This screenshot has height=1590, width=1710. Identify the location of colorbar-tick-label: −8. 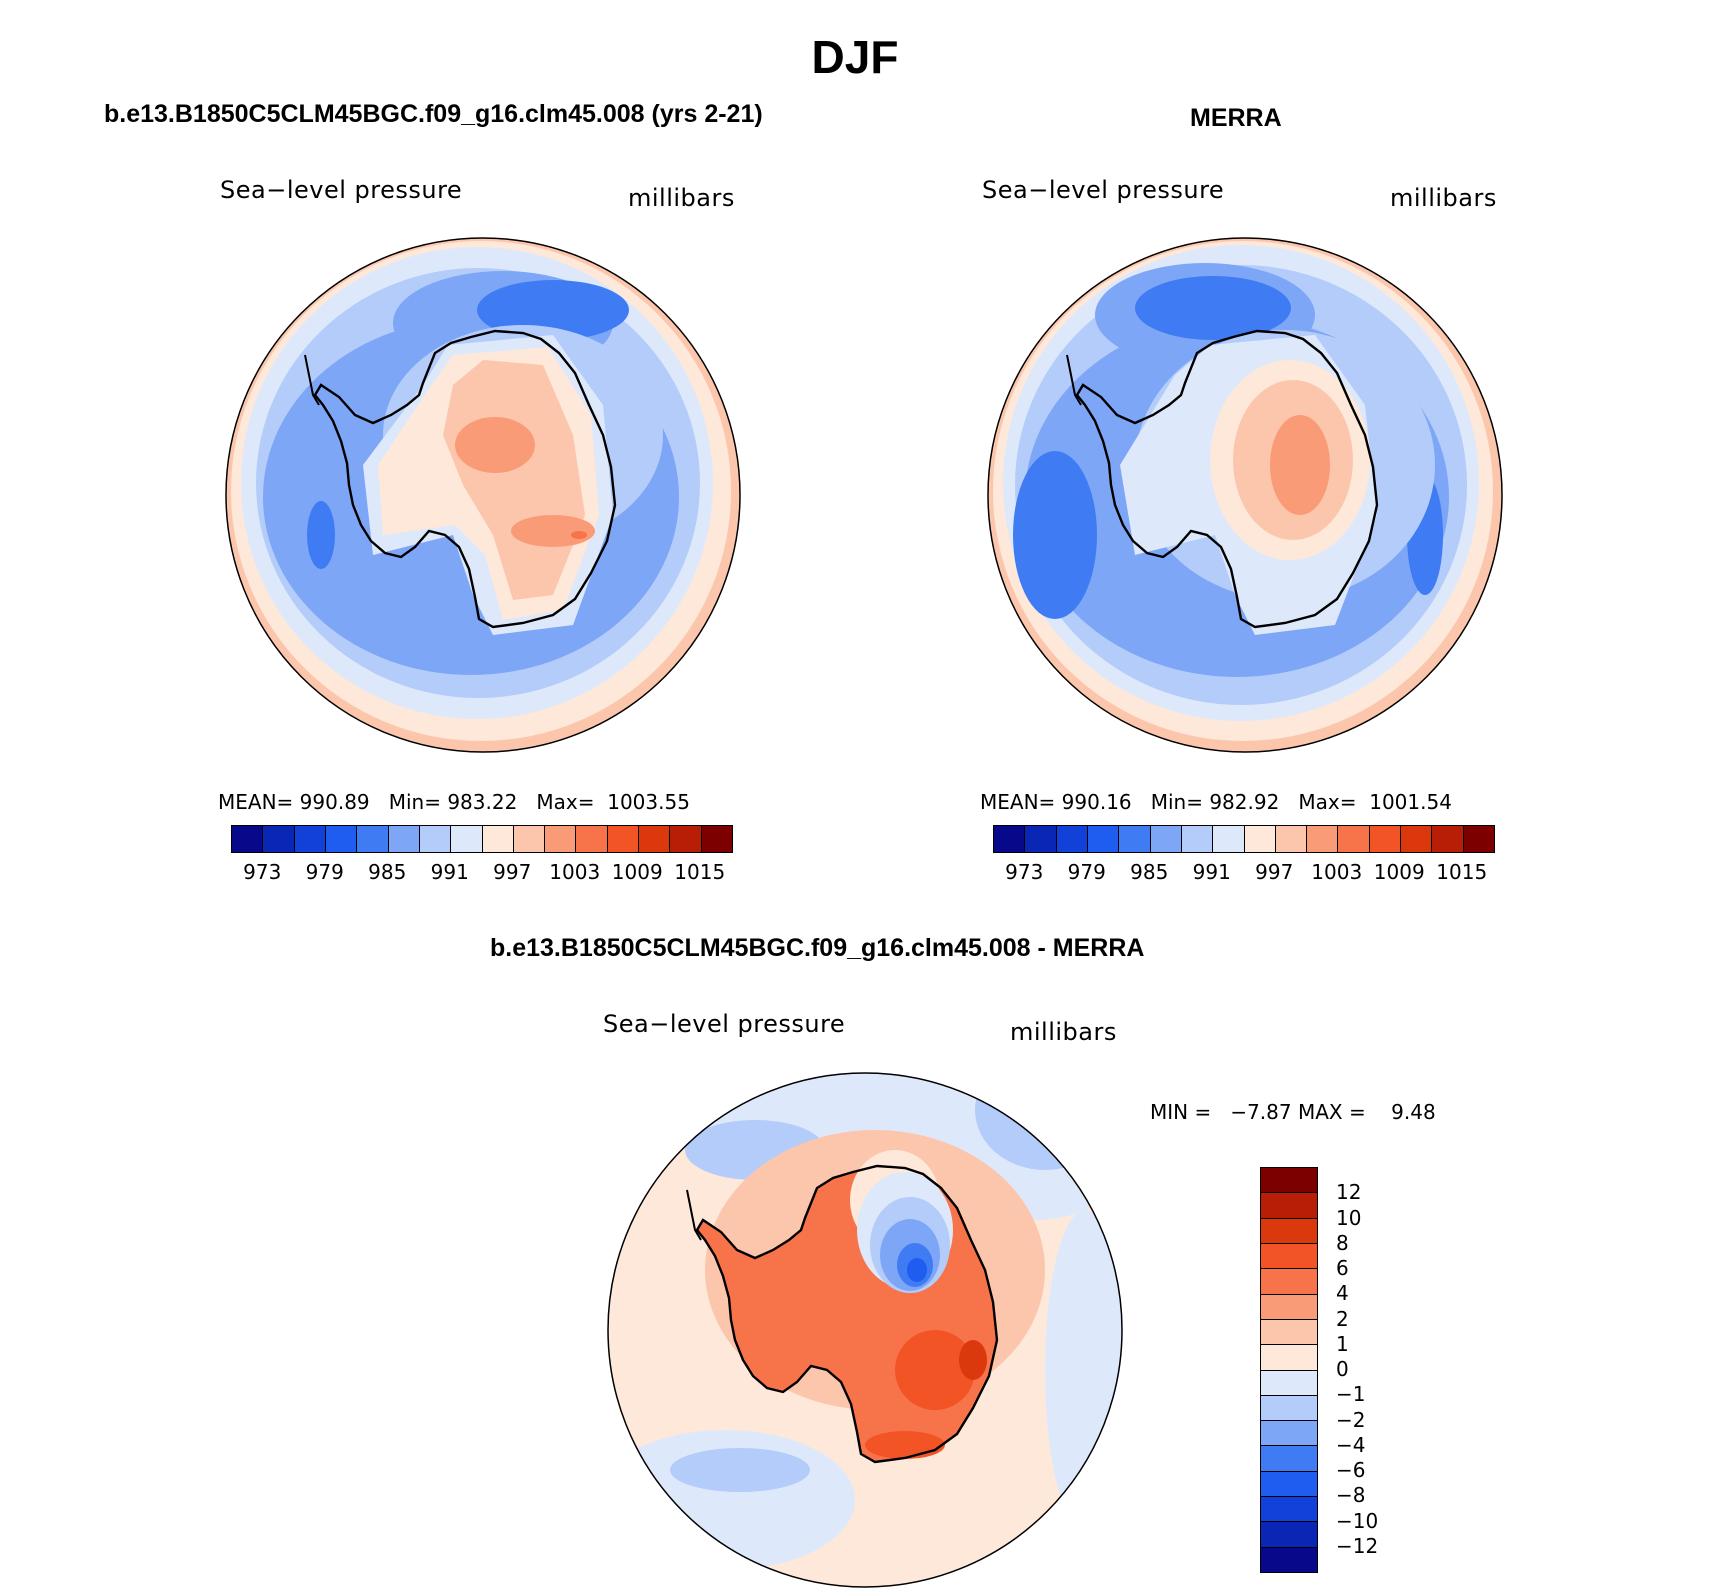
(1351, 1495).